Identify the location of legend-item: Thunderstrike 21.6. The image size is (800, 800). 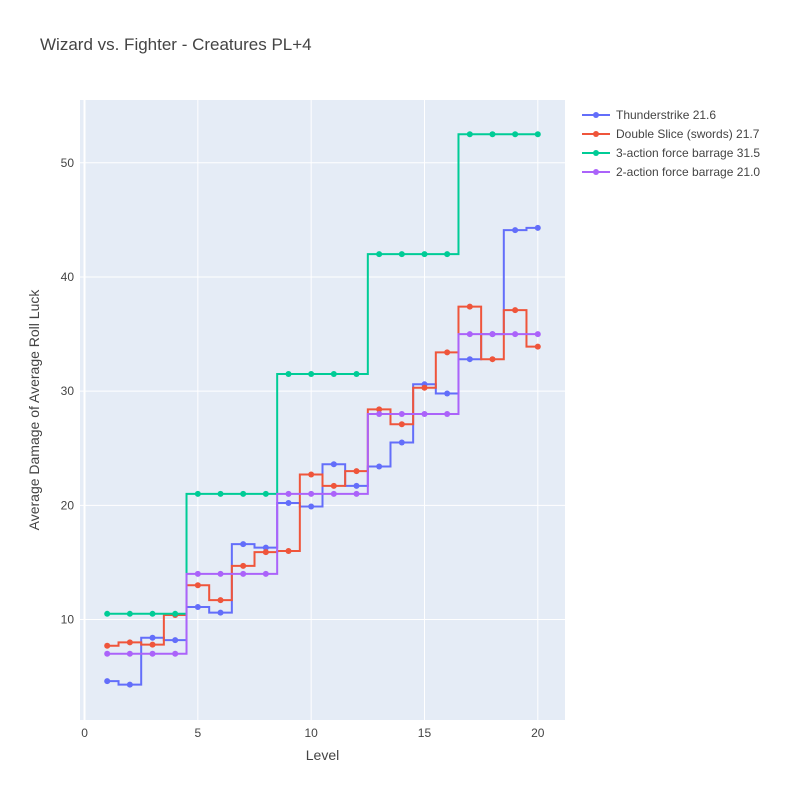
(649, 115).